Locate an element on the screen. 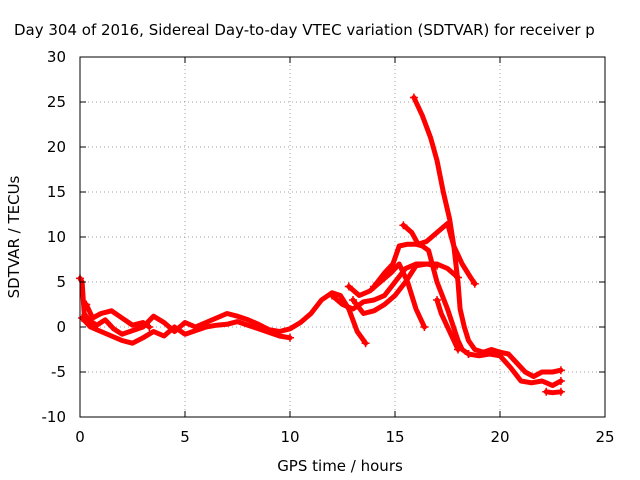 This screenshot has height=480, width=640. y-tick-label: 25 is located at coordinates (56, 102).